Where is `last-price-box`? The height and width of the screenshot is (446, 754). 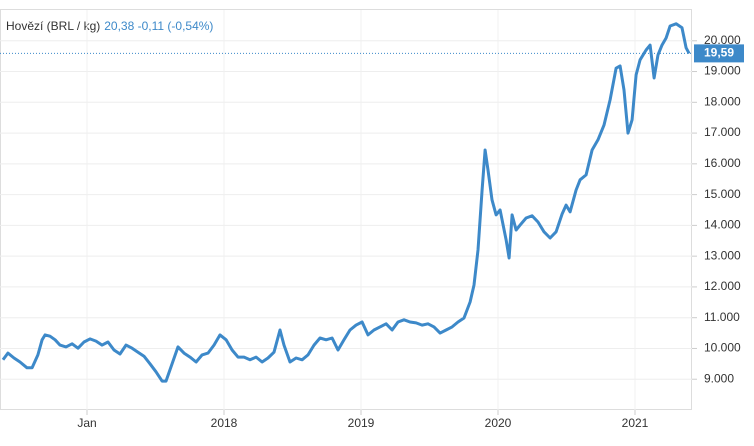 last-price-box is located at coordinates (719, 53).